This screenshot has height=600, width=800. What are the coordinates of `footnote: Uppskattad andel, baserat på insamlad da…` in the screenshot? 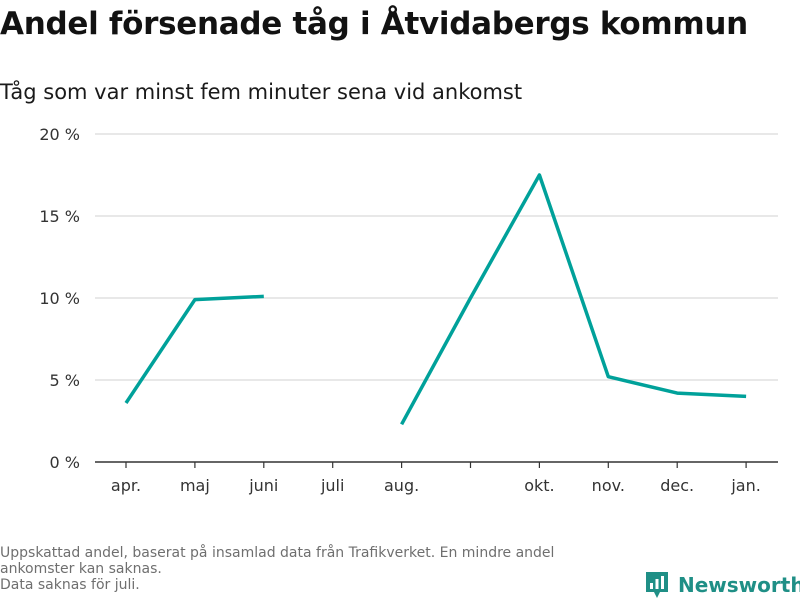 It's located at (315, 569).